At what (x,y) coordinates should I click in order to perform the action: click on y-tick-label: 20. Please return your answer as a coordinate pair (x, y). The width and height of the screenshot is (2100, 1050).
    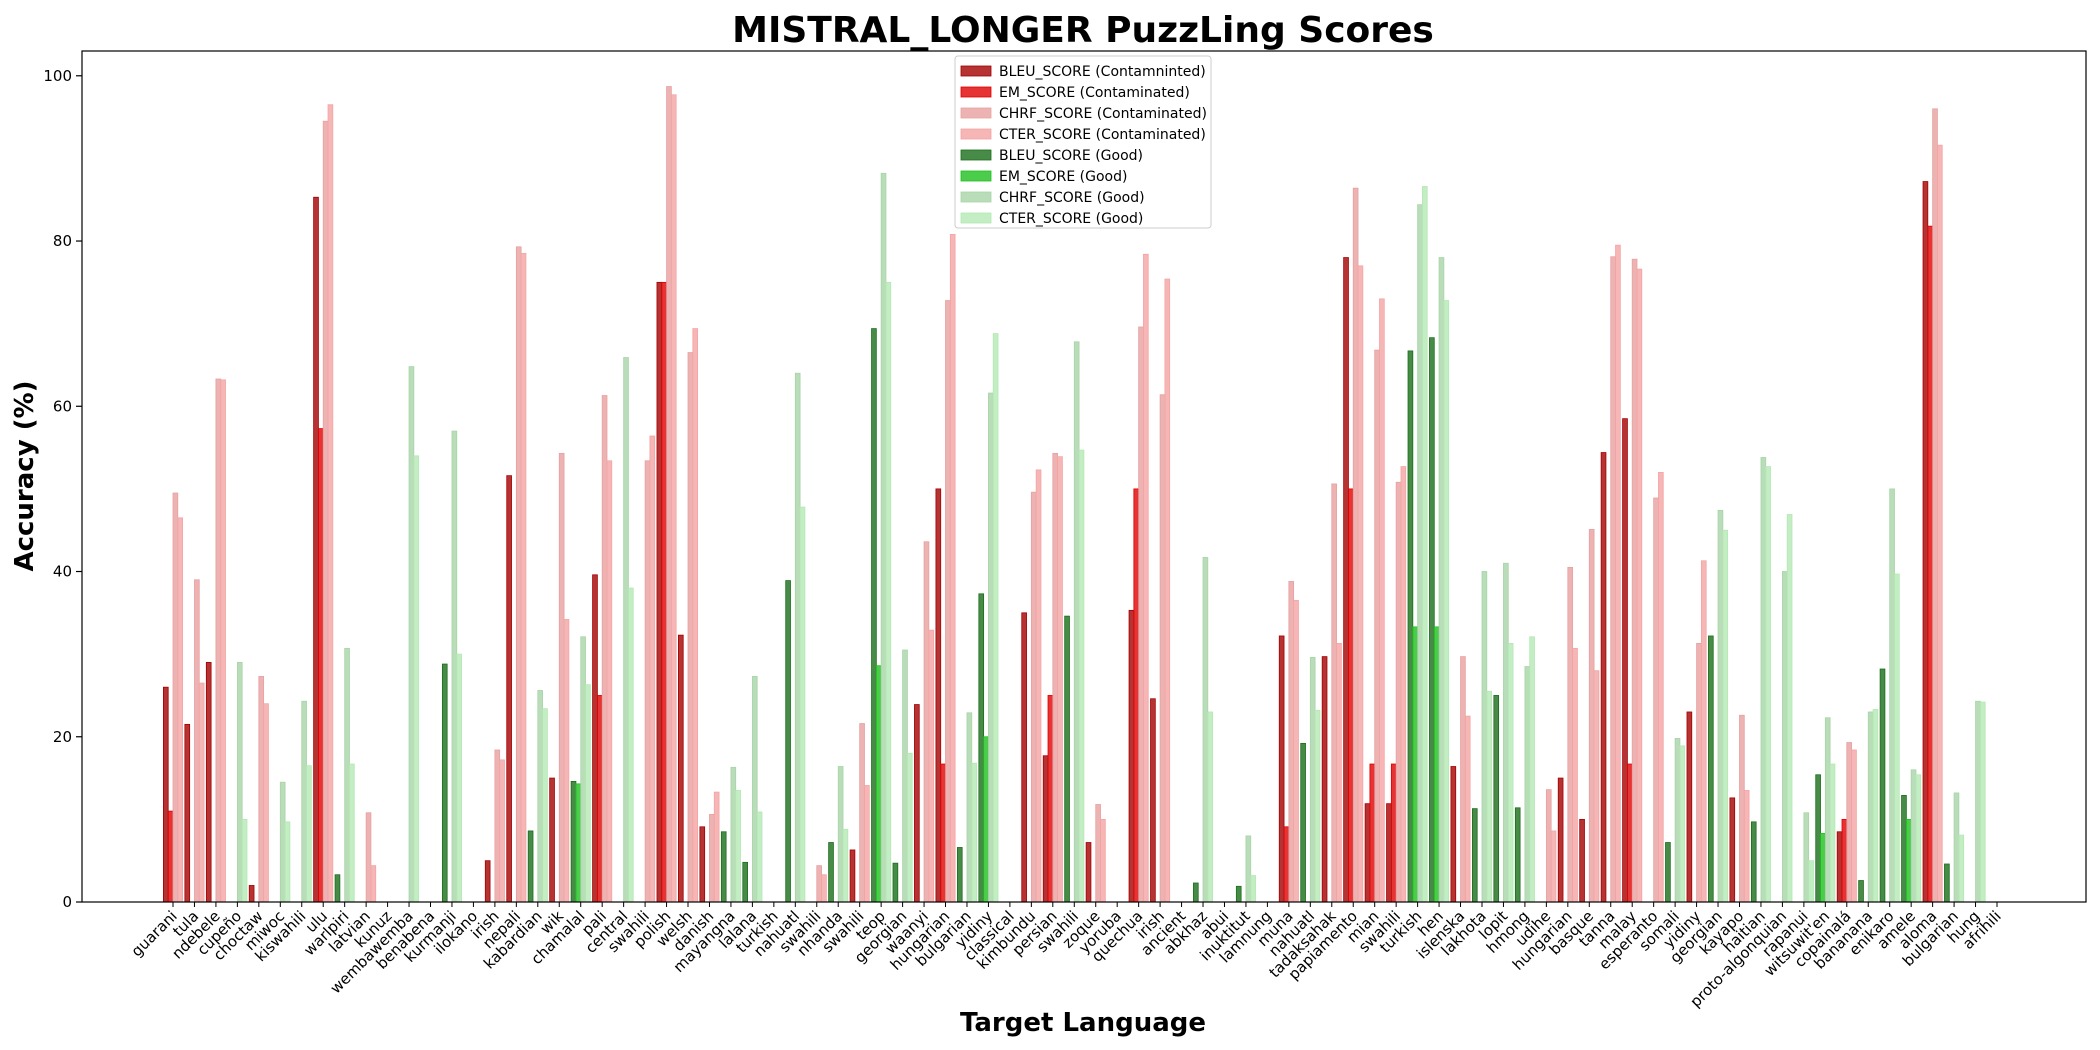
    Looking at the image, I should click on (62, 737).